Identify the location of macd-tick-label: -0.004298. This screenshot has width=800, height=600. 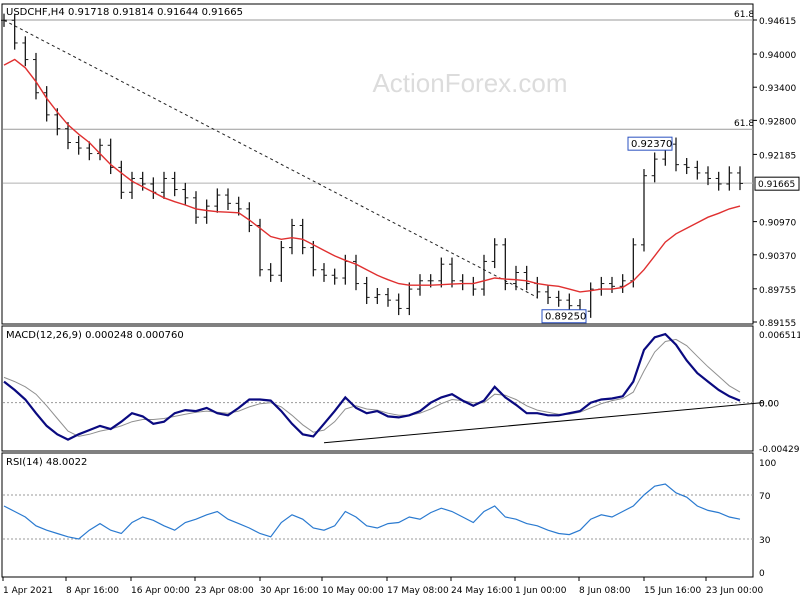
(779, 450).